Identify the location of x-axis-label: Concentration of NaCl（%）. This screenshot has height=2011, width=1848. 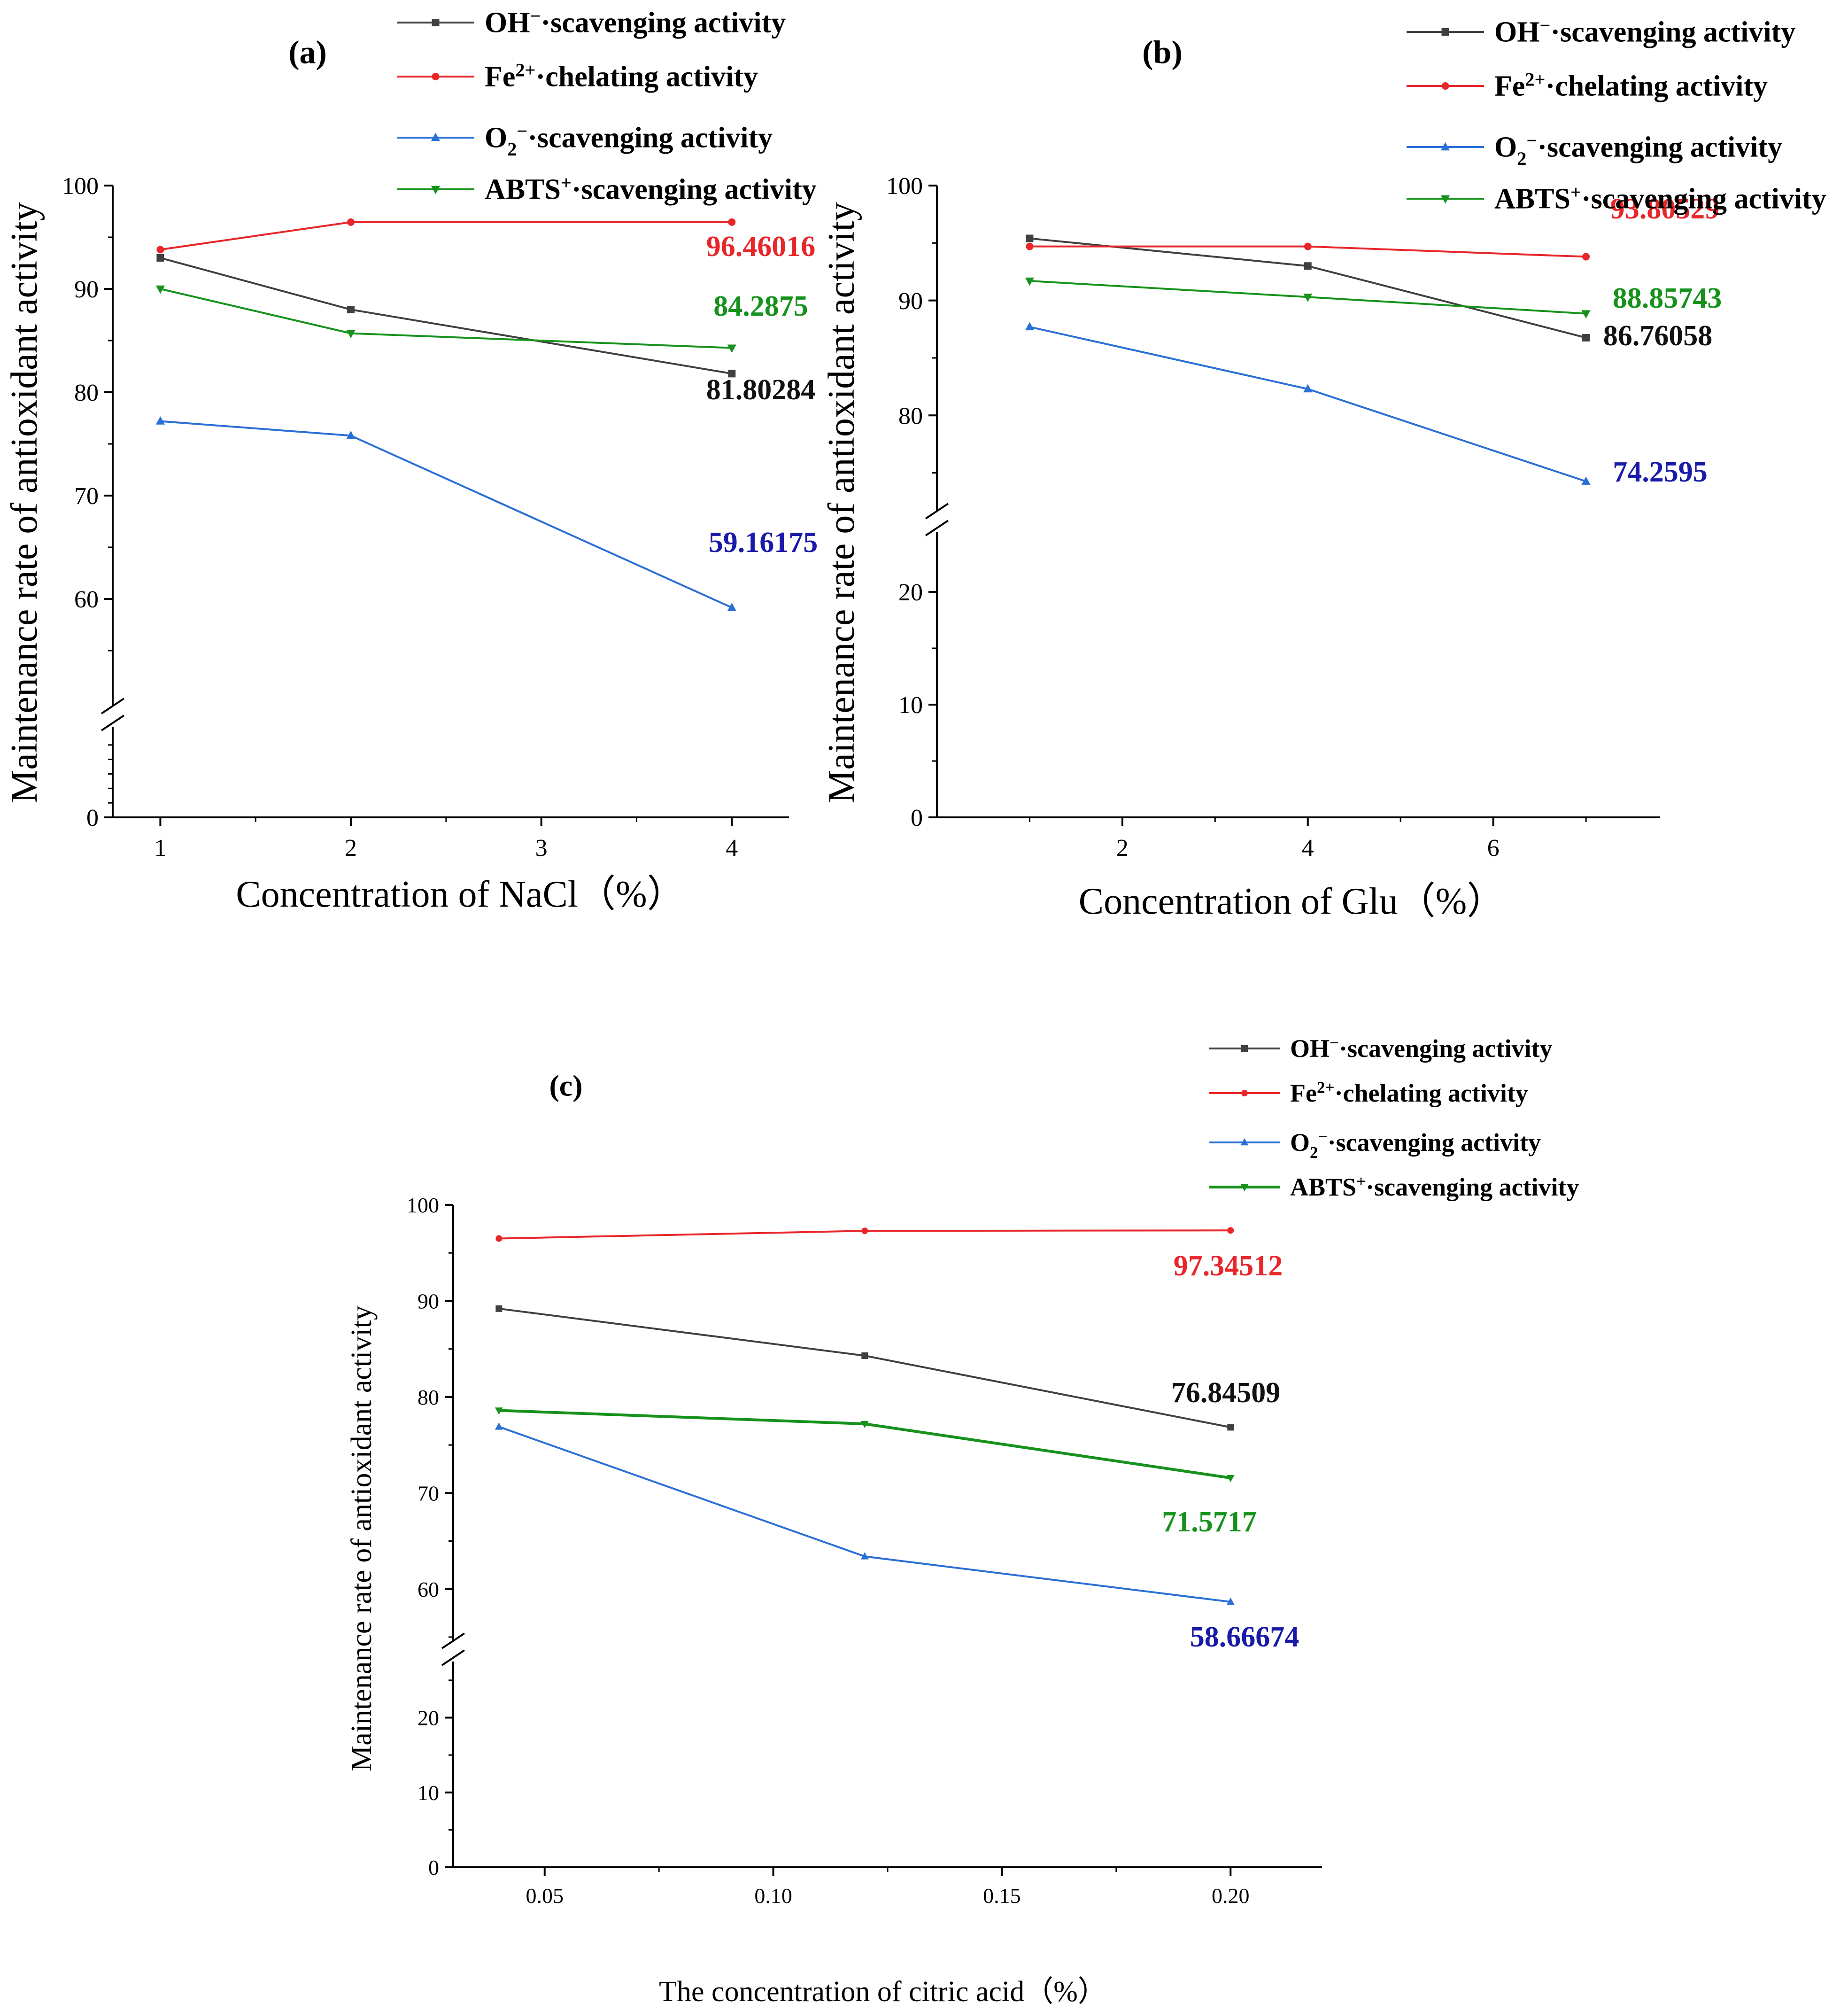
(460, 894).